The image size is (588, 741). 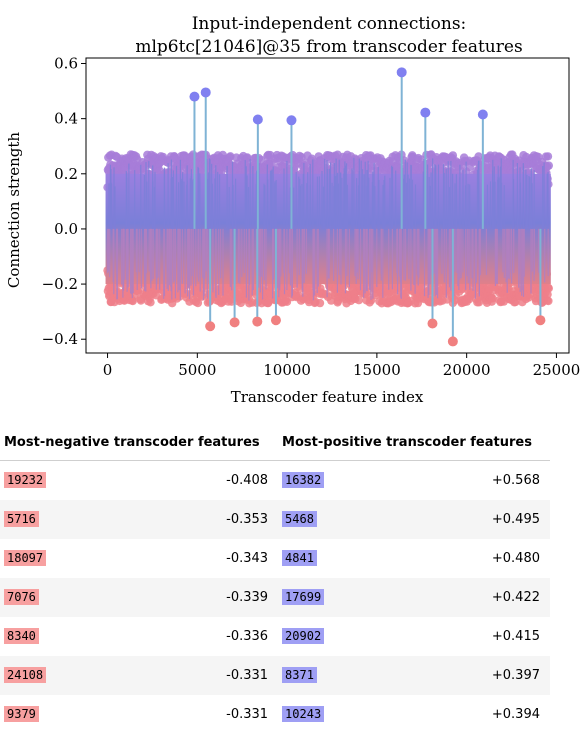 What do you see at coordinates (339, 675) in the screenshot?
I see `positive-feature-id-cell: 8371` at bounding box center [339, 675].